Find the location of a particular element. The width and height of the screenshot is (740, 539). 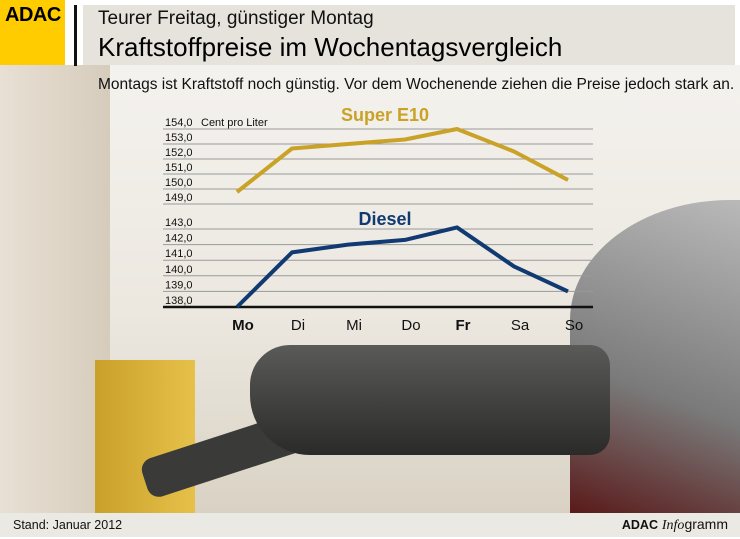

series-title: Diesel is located at coordinates (384, 219).